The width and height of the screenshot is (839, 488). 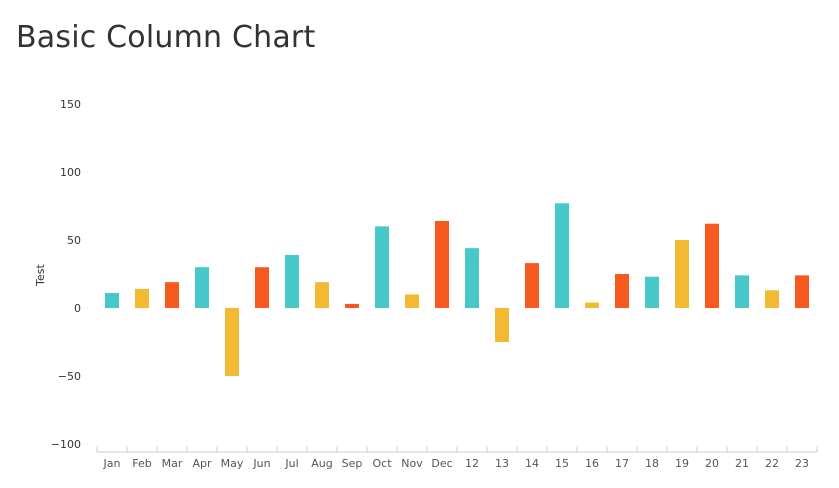 What do you see at coordinates (532, 463) in the screenshot?
I see `x-tick-label: 14` at bounding box center [532, 463].